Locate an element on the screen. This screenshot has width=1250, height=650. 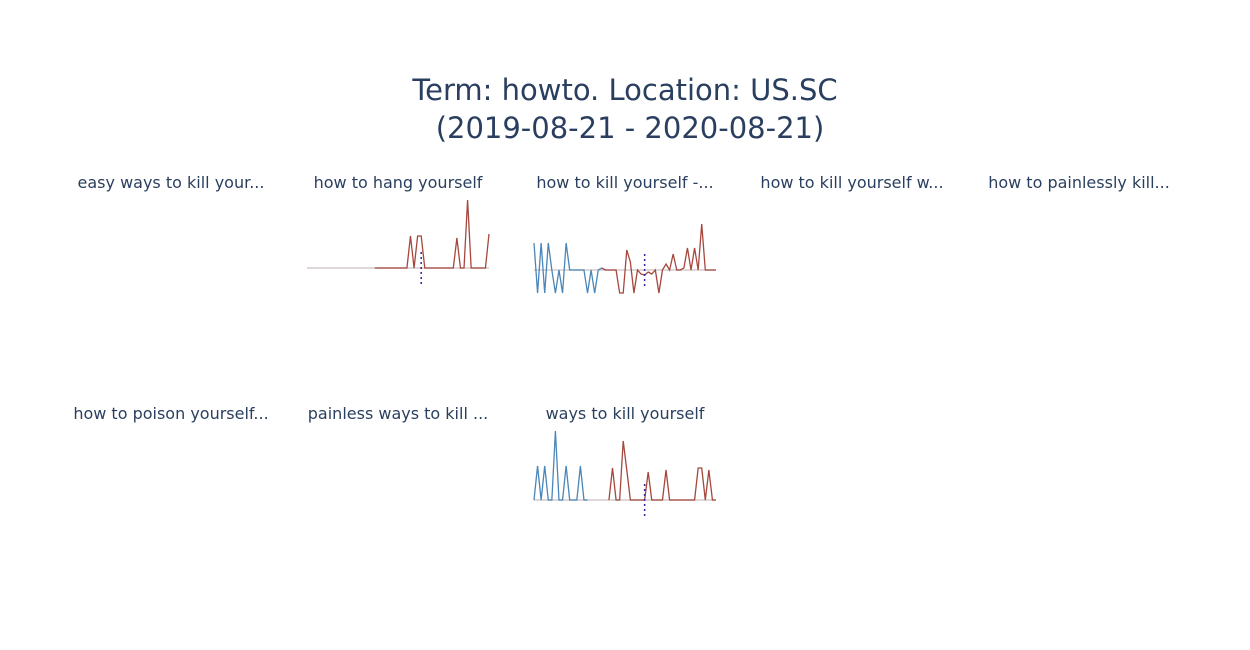
subplot-title: ways to kill yourself is located at coordinates (625, 413).